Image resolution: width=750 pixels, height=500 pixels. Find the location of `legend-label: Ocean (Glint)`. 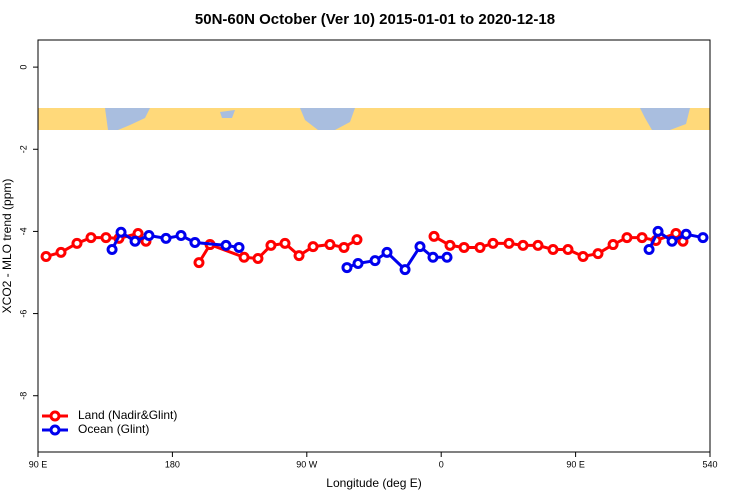

legend-label: Ocean (Glint) is located at coordinates (113, 429).